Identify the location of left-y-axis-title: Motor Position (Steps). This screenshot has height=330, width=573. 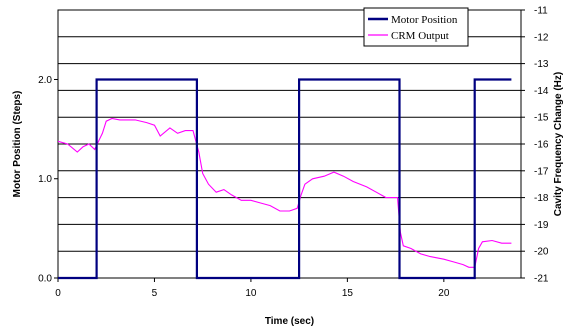
(17, 144).